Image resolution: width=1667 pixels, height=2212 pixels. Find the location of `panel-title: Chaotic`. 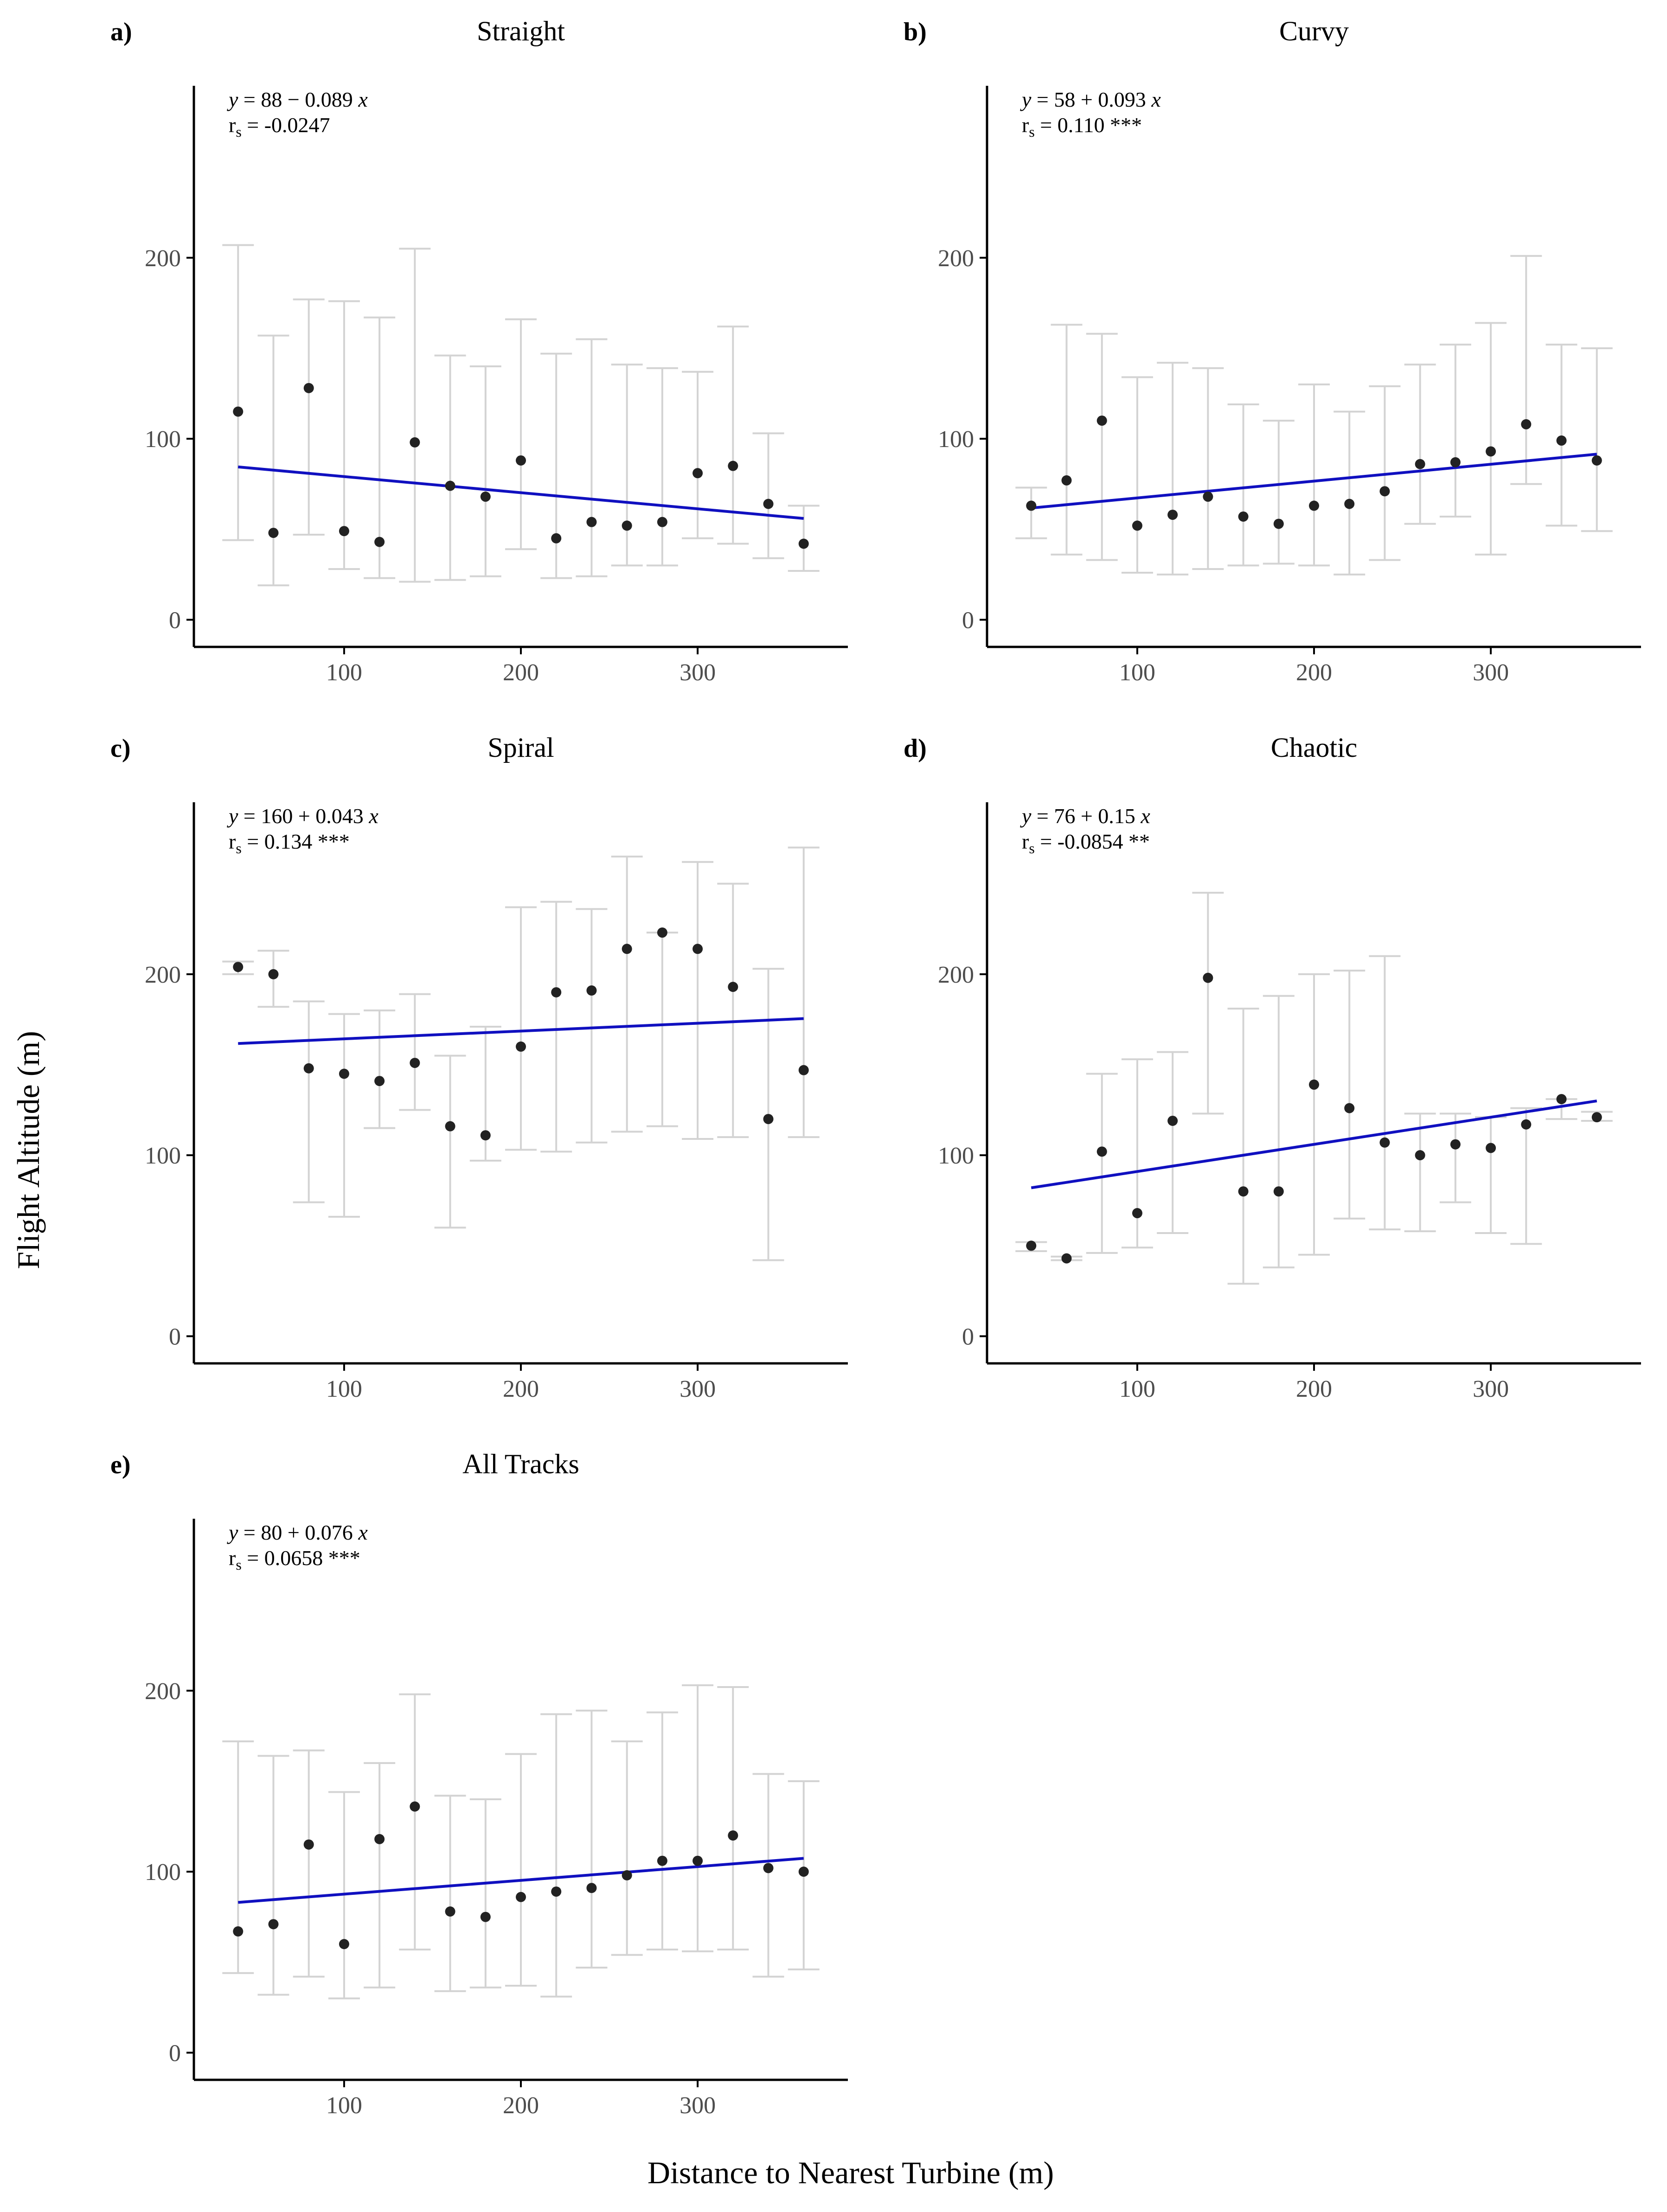

panel-title: Chaotic is located at coordinates (1314, 747).